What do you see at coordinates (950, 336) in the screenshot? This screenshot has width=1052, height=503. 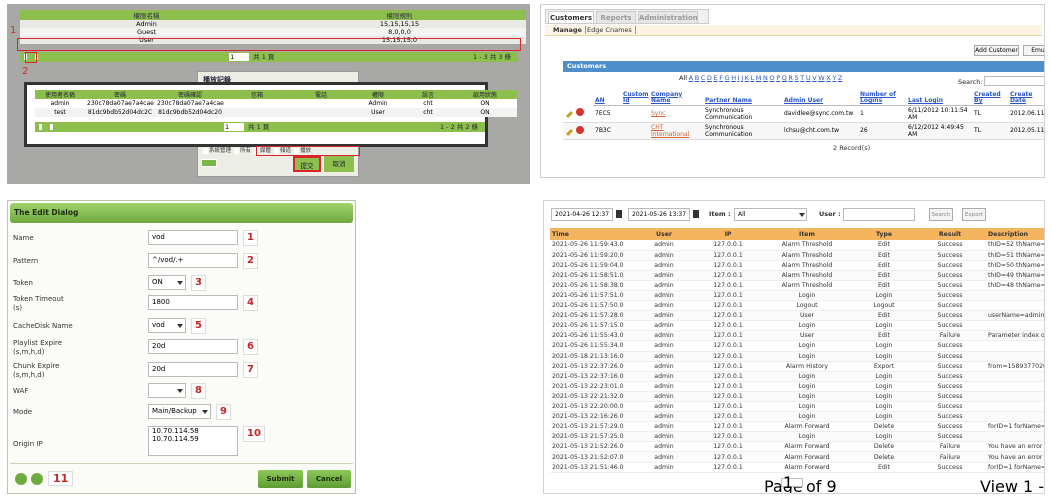 I see `table-cell: Failure` at bounding box center [950, 336].